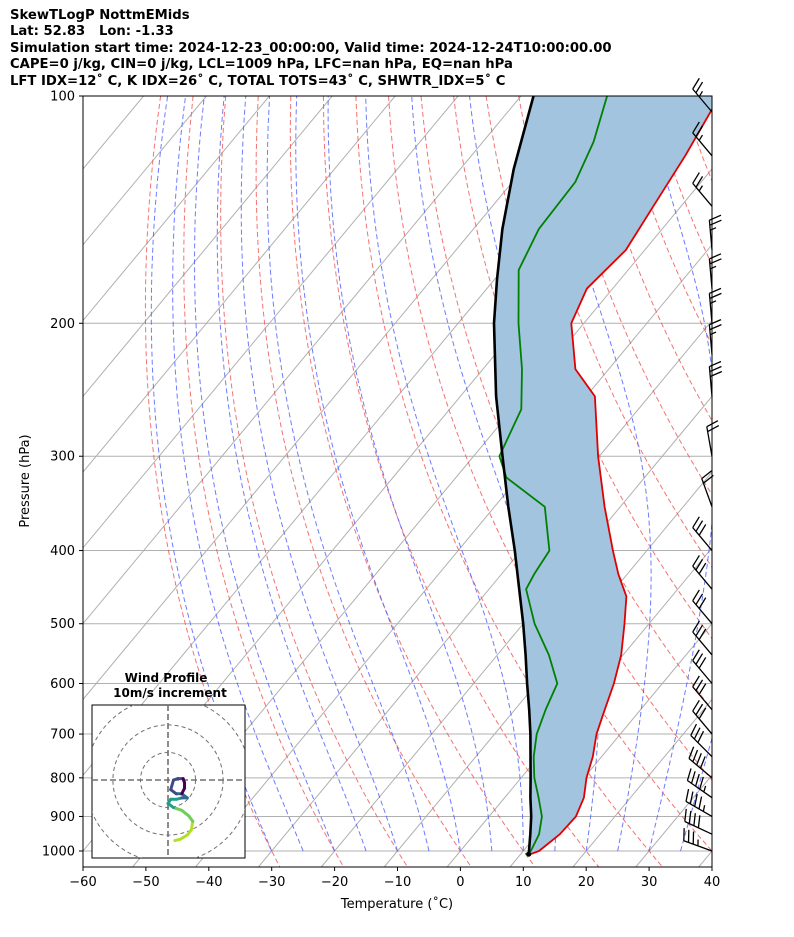  Describe the element at coordinates (707, 492) in the screenshot. I see `barb-staff` at that location.